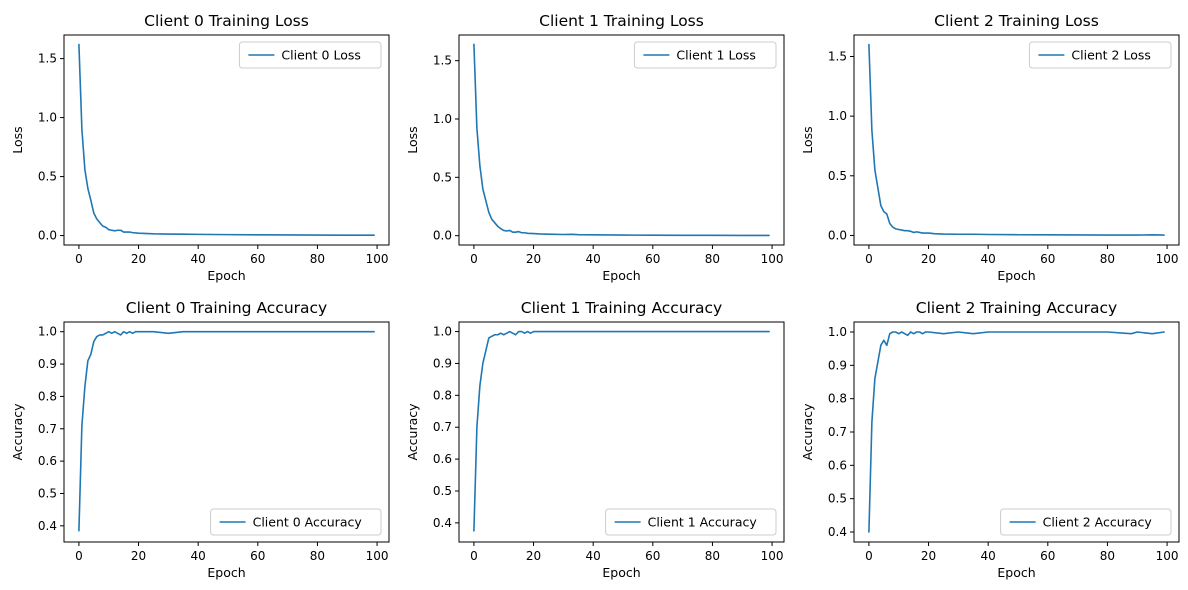 Image resolution: width=1188 pixels, height=590 pixels. I want to click on legend: Client 0 Accuracy, so click(296, 522).